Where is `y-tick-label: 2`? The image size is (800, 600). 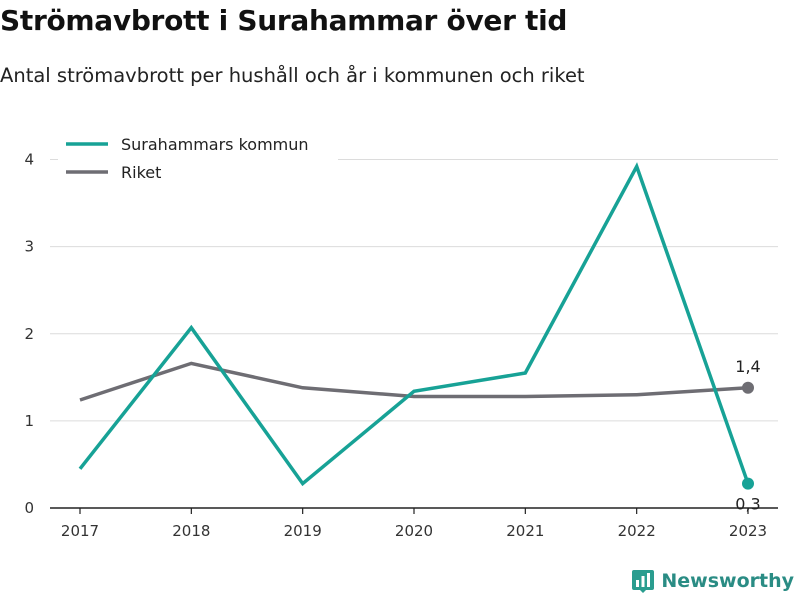 y-tick-label: 2 is located at coordinates (29, 334).